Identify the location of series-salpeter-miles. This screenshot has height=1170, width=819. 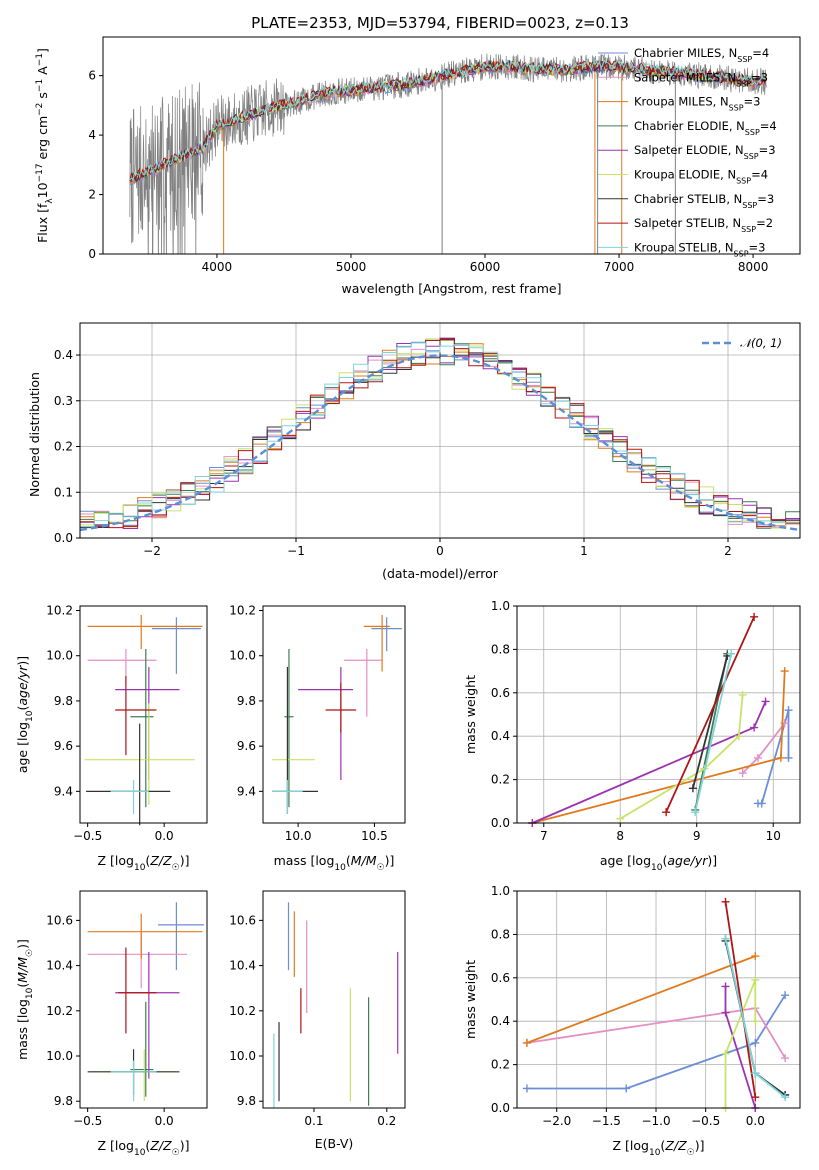
(763, 748).